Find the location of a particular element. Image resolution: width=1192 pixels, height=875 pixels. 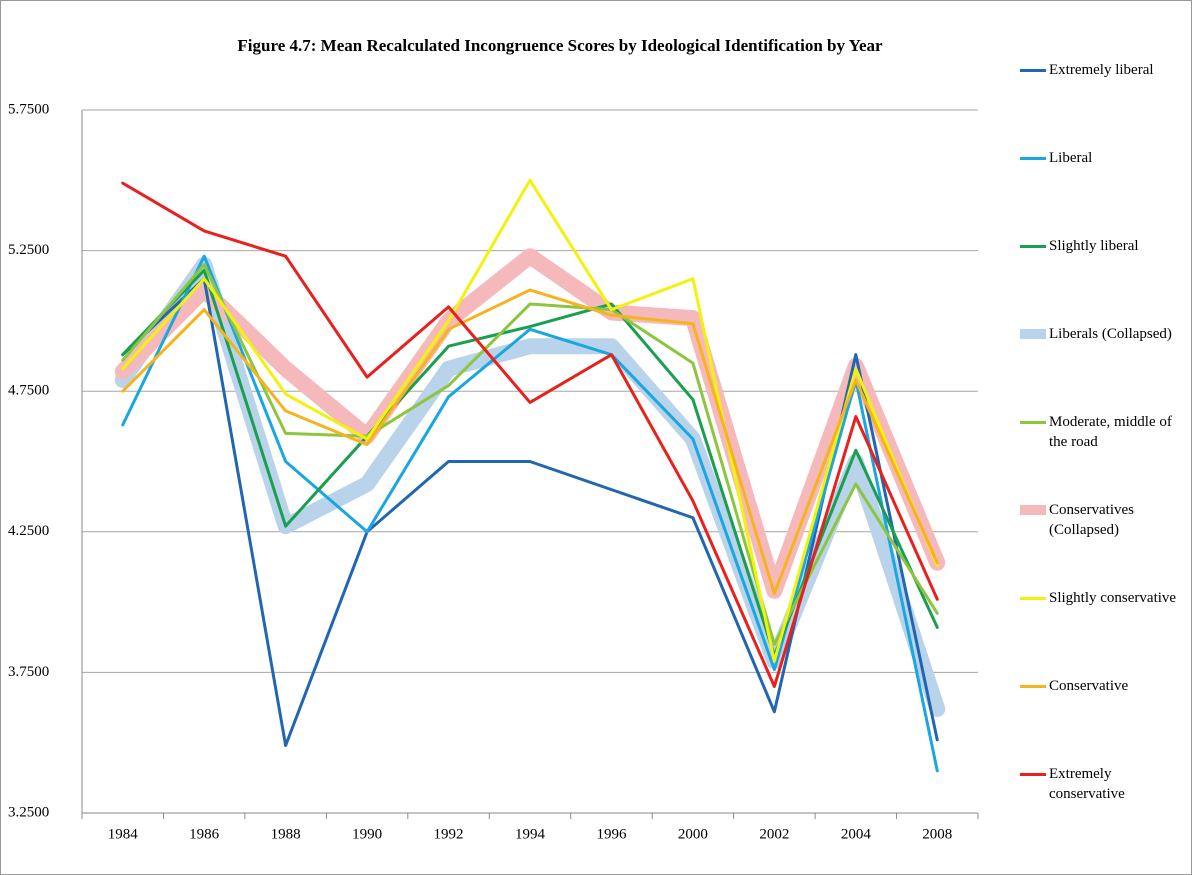

legend-label: Liberals (Collapsed) is located at coordinates (1110, 334).